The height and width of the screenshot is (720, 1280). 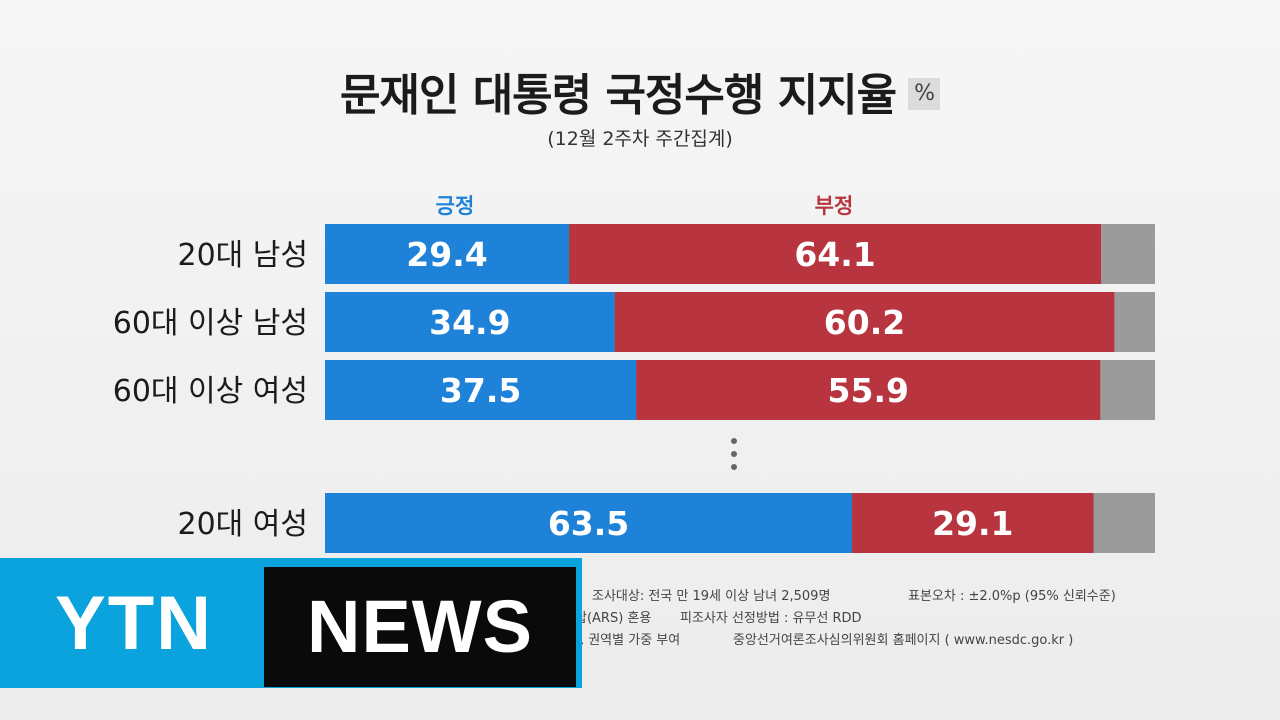 I want to click on news-logo-text: NEWS, so click(x=420, y=627).